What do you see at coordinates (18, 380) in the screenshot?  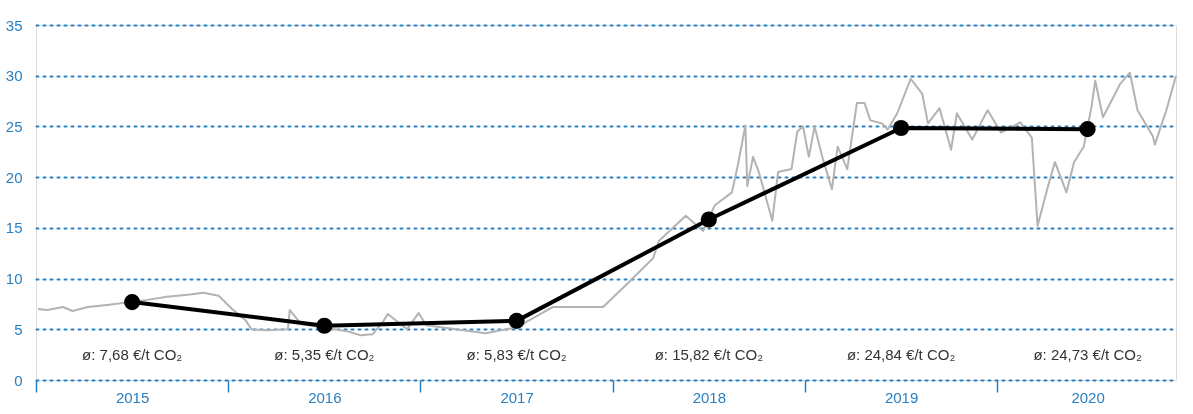 I see `y-tick-label: 0` at bounding box center [18, 380].